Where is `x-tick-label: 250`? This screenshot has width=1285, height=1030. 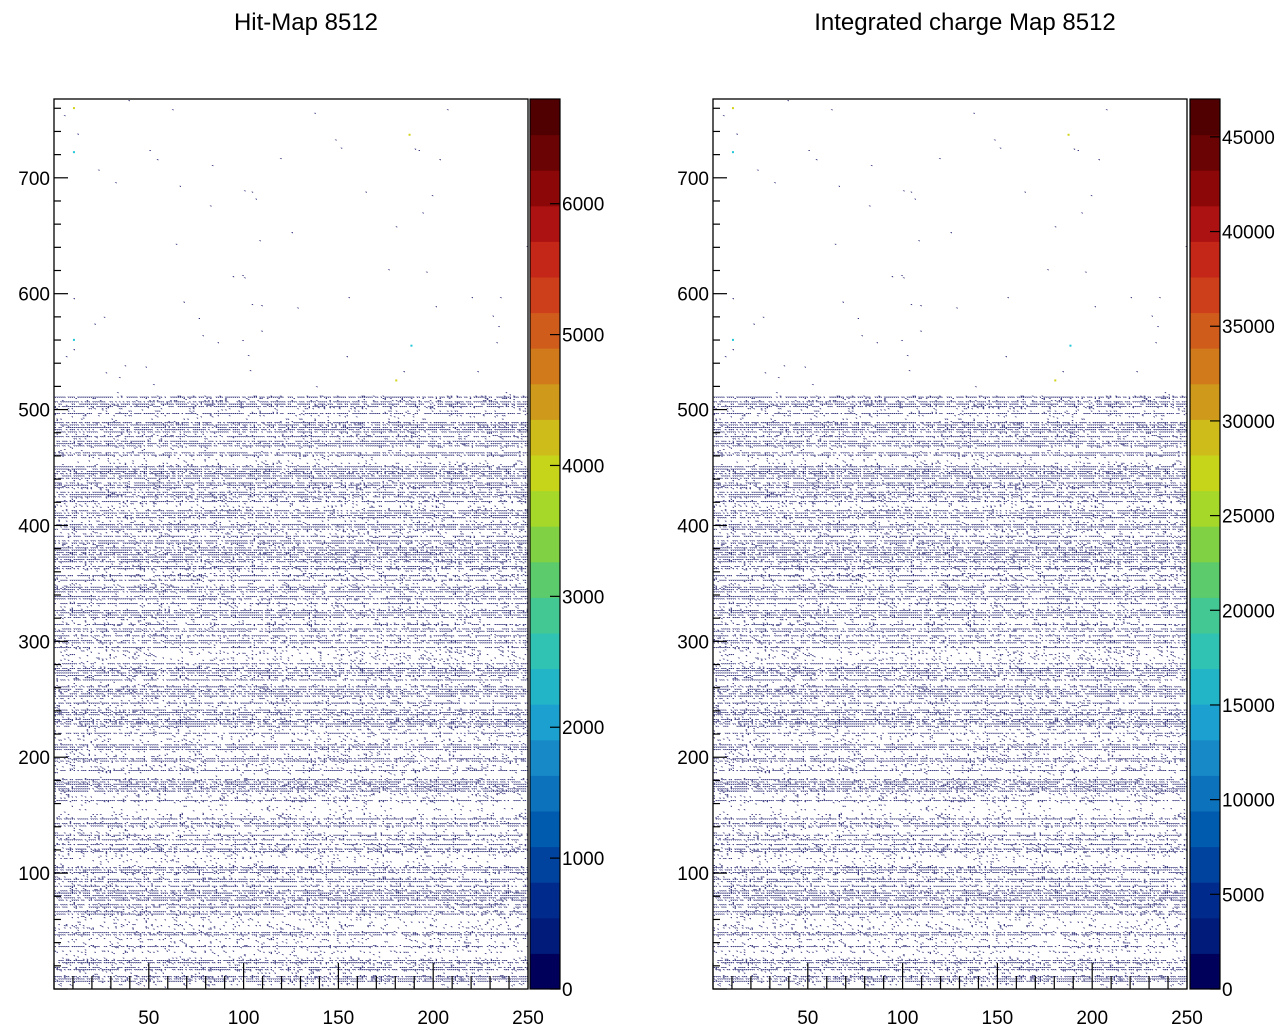 x-tick-label: 250 is located at coordinates (528, 1018).